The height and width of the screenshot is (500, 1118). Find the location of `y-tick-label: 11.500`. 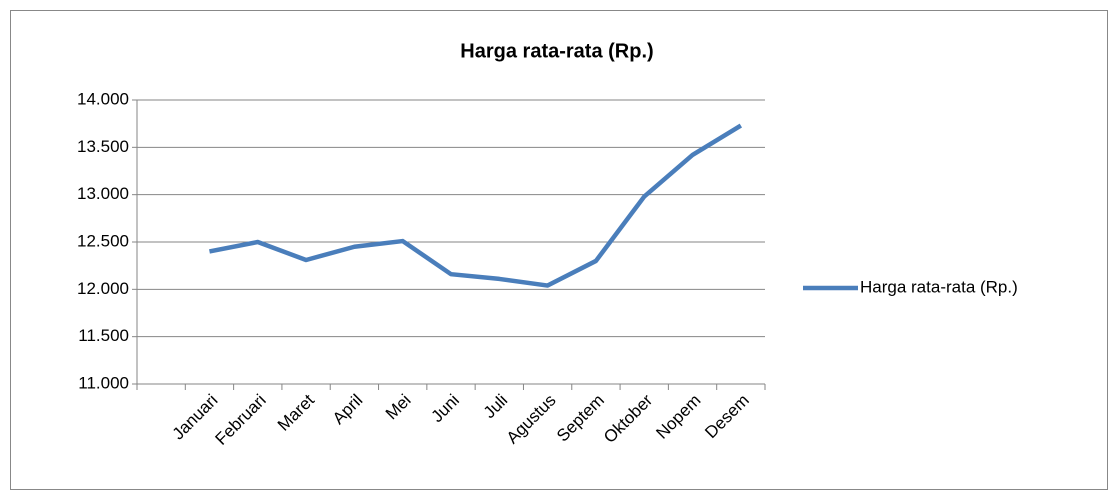

y-tick-label: 11.500 is located at coordinates (103, 335).